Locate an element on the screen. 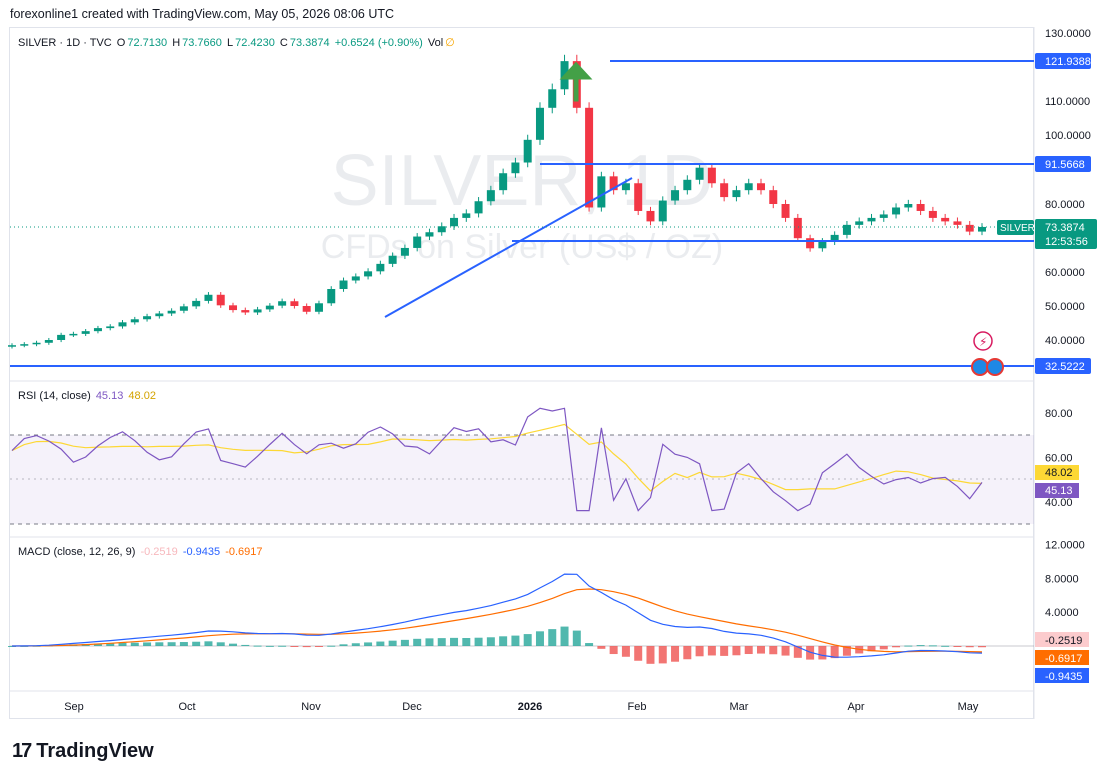 This screenshot has height=781, width=1110. price-tick: 110.0000 is located at coordinates (1067, 102).